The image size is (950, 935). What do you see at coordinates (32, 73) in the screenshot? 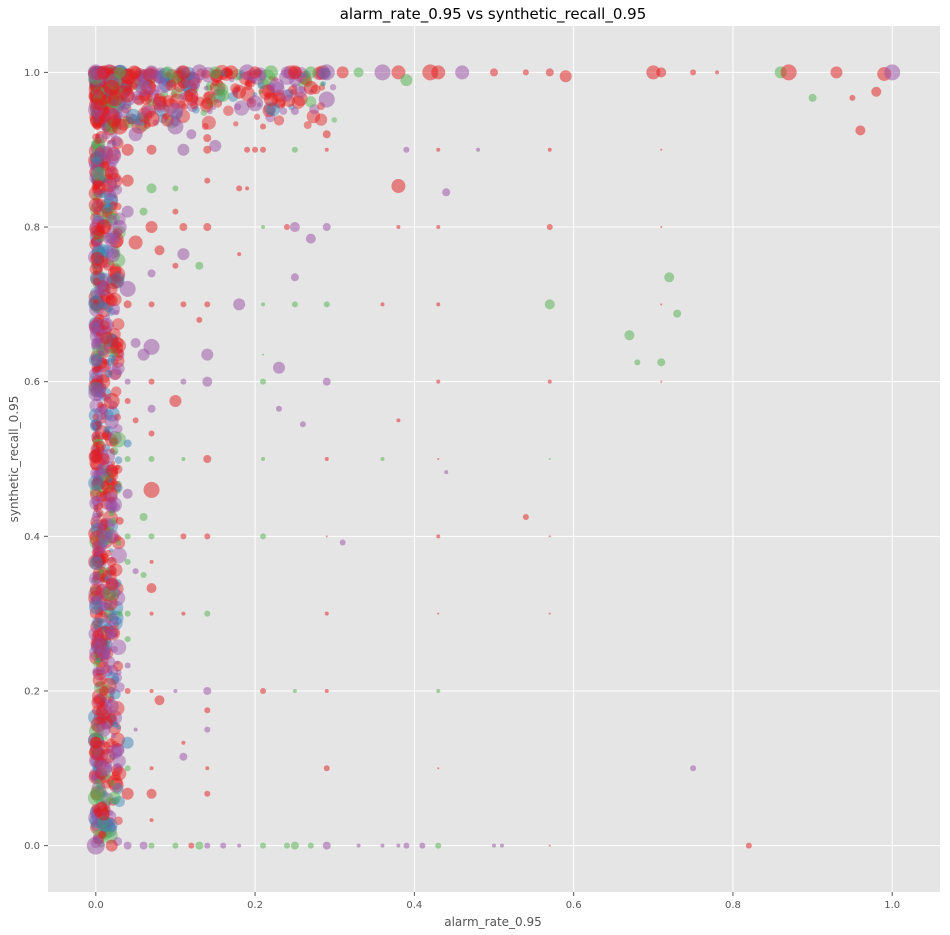
I see `y-tick-label: 1.0` at bounding box center [32, 73].